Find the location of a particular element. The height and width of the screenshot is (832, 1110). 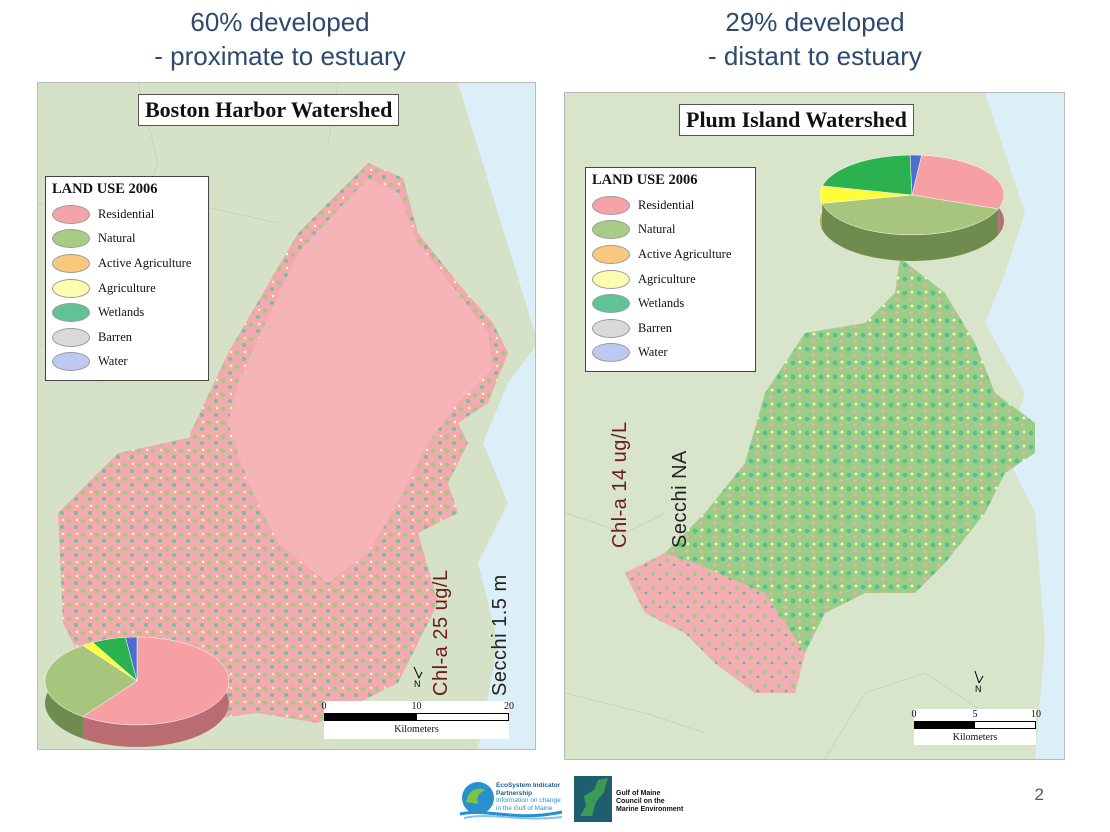

right-heading-line2: - distant to estuary is located at coordinates (815, 56).